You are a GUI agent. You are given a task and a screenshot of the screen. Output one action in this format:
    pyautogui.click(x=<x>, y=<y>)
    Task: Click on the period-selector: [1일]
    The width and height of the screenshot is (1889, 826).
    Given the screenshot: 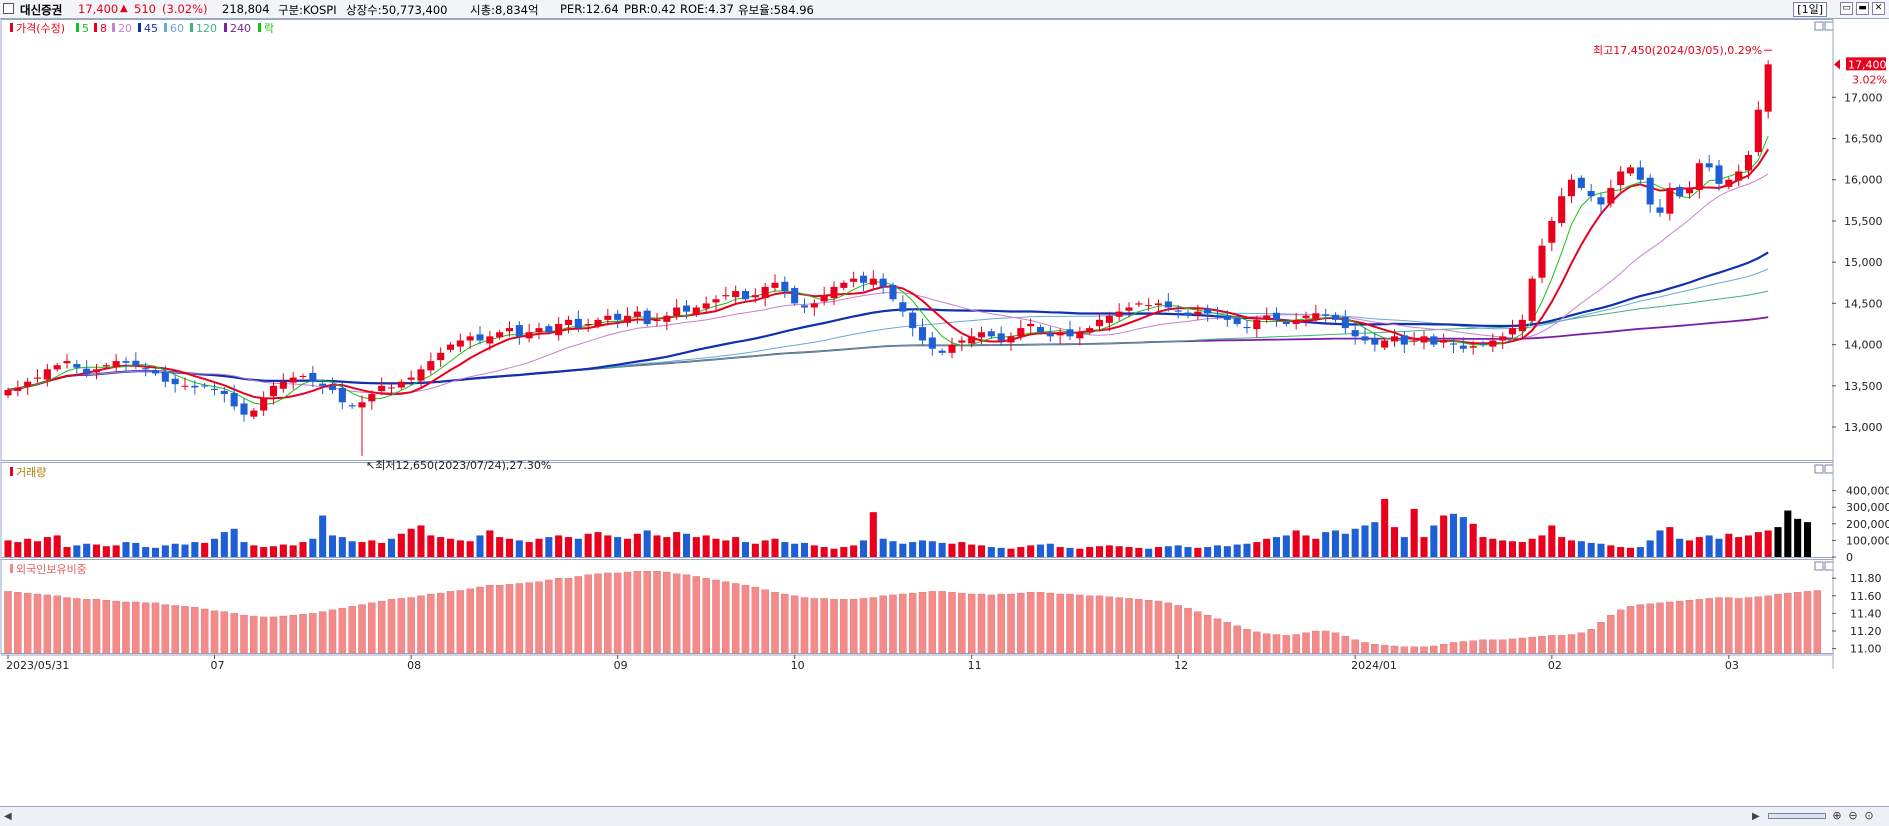 What is the action you would take?
    pyautogui.click(x=1810, y=9)
    